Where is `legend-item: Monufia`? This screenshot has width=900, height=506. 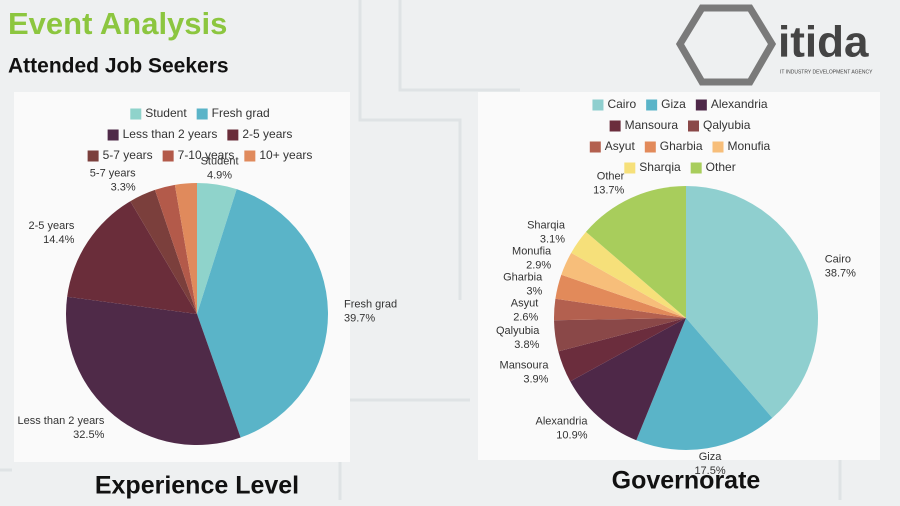 legend-item: Monufia is located at coordinates (741, 146).